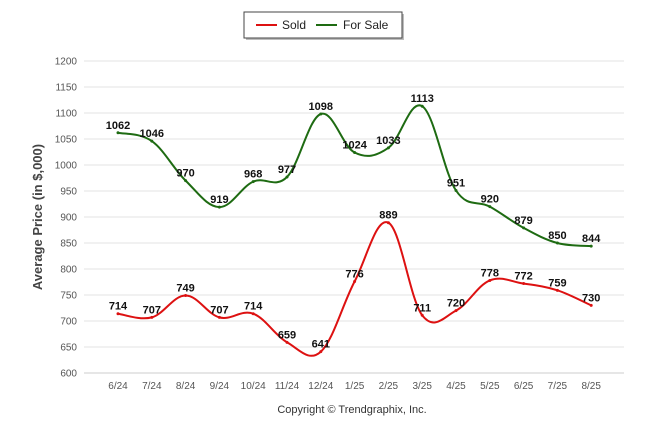 Image resolution: width=646 pixels, height=434 pixels. What do you see at coordinates (287, 386) in the screenshot?
I see `x-tick-label: 11/24` at bounding box center [287, 386].